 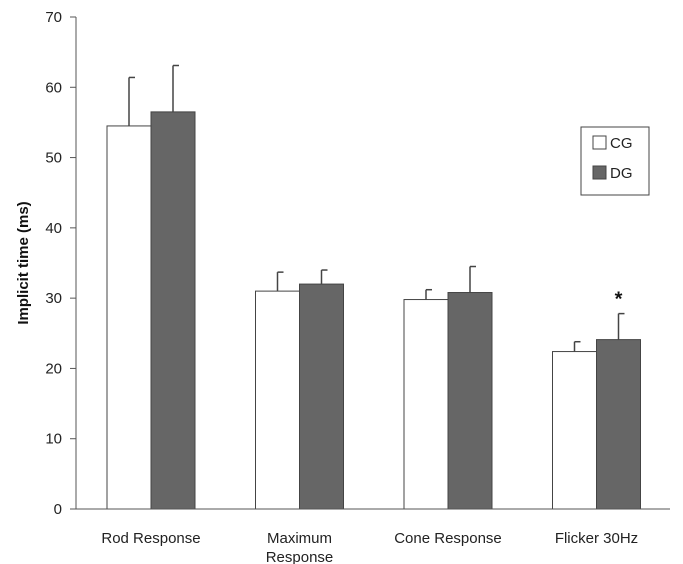 I want to click on y-tick-label: 40, so click(x=53, y=228).